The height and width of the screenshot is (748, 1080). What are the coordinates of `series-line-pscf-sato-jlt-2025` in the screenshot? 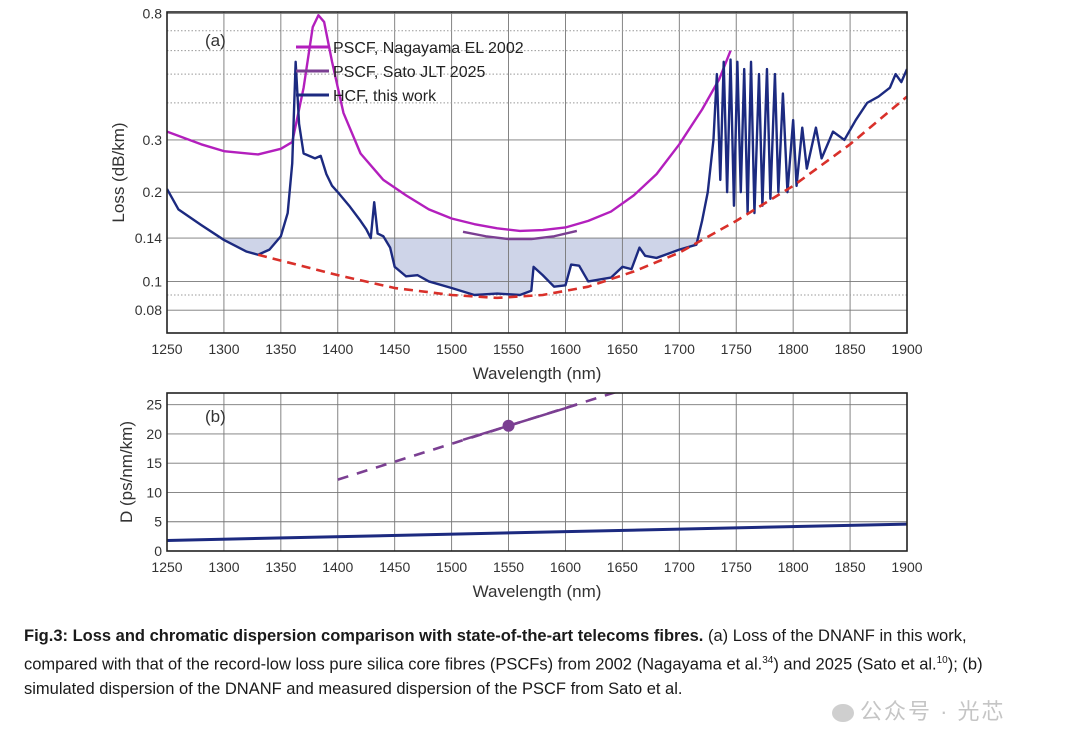 It's located at (520, 235).